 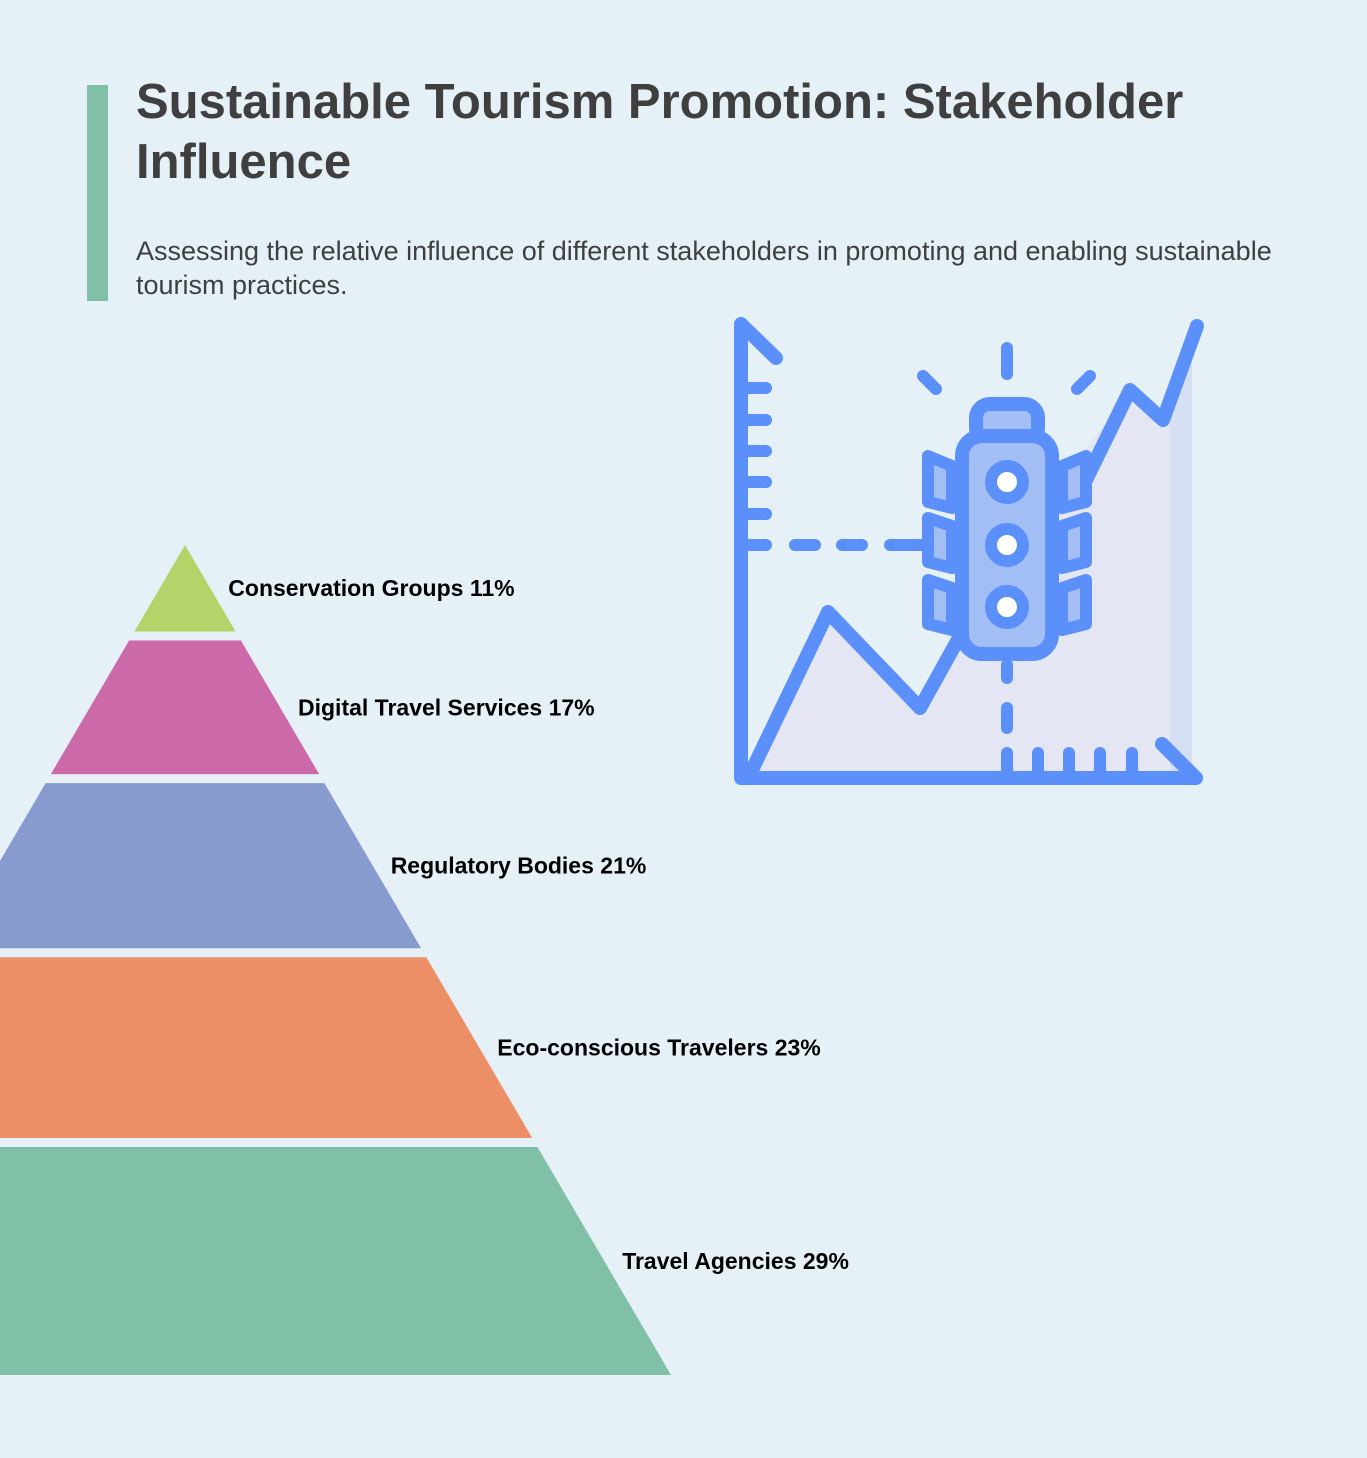 I want to click on pyramid-segment-conservation-groups, so click(x=185, y=588).